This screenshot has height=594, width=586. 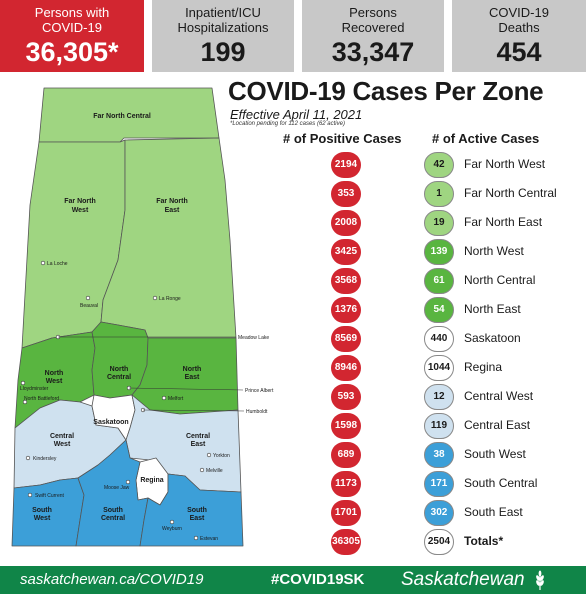 What do you see at coordinates (439, 542) in the screenshot?
I see `active-count: 2504` at bounding box center [439, 542].